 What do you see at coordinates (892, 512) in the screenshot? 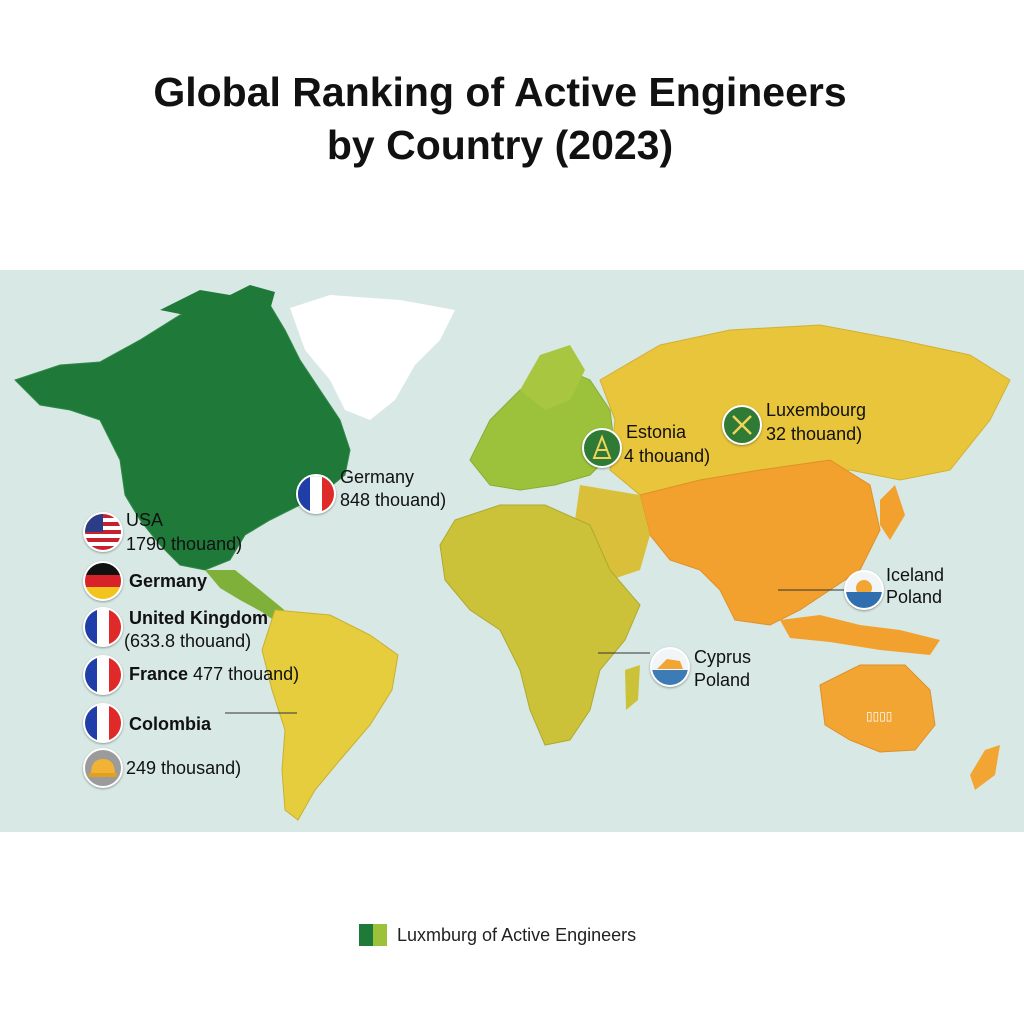
I see `region-japan` at bounding box center [892, 512].